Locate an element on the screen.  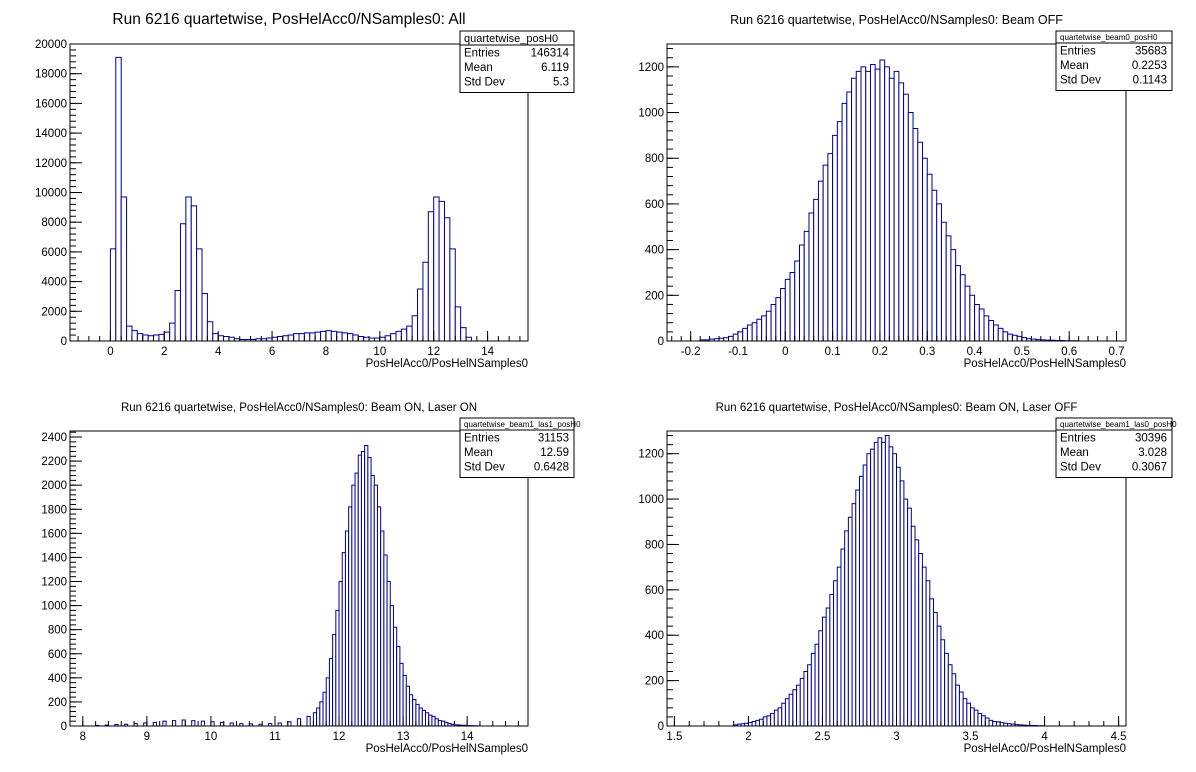
x-tick-label: 6 is located at coordinates (272, 352).